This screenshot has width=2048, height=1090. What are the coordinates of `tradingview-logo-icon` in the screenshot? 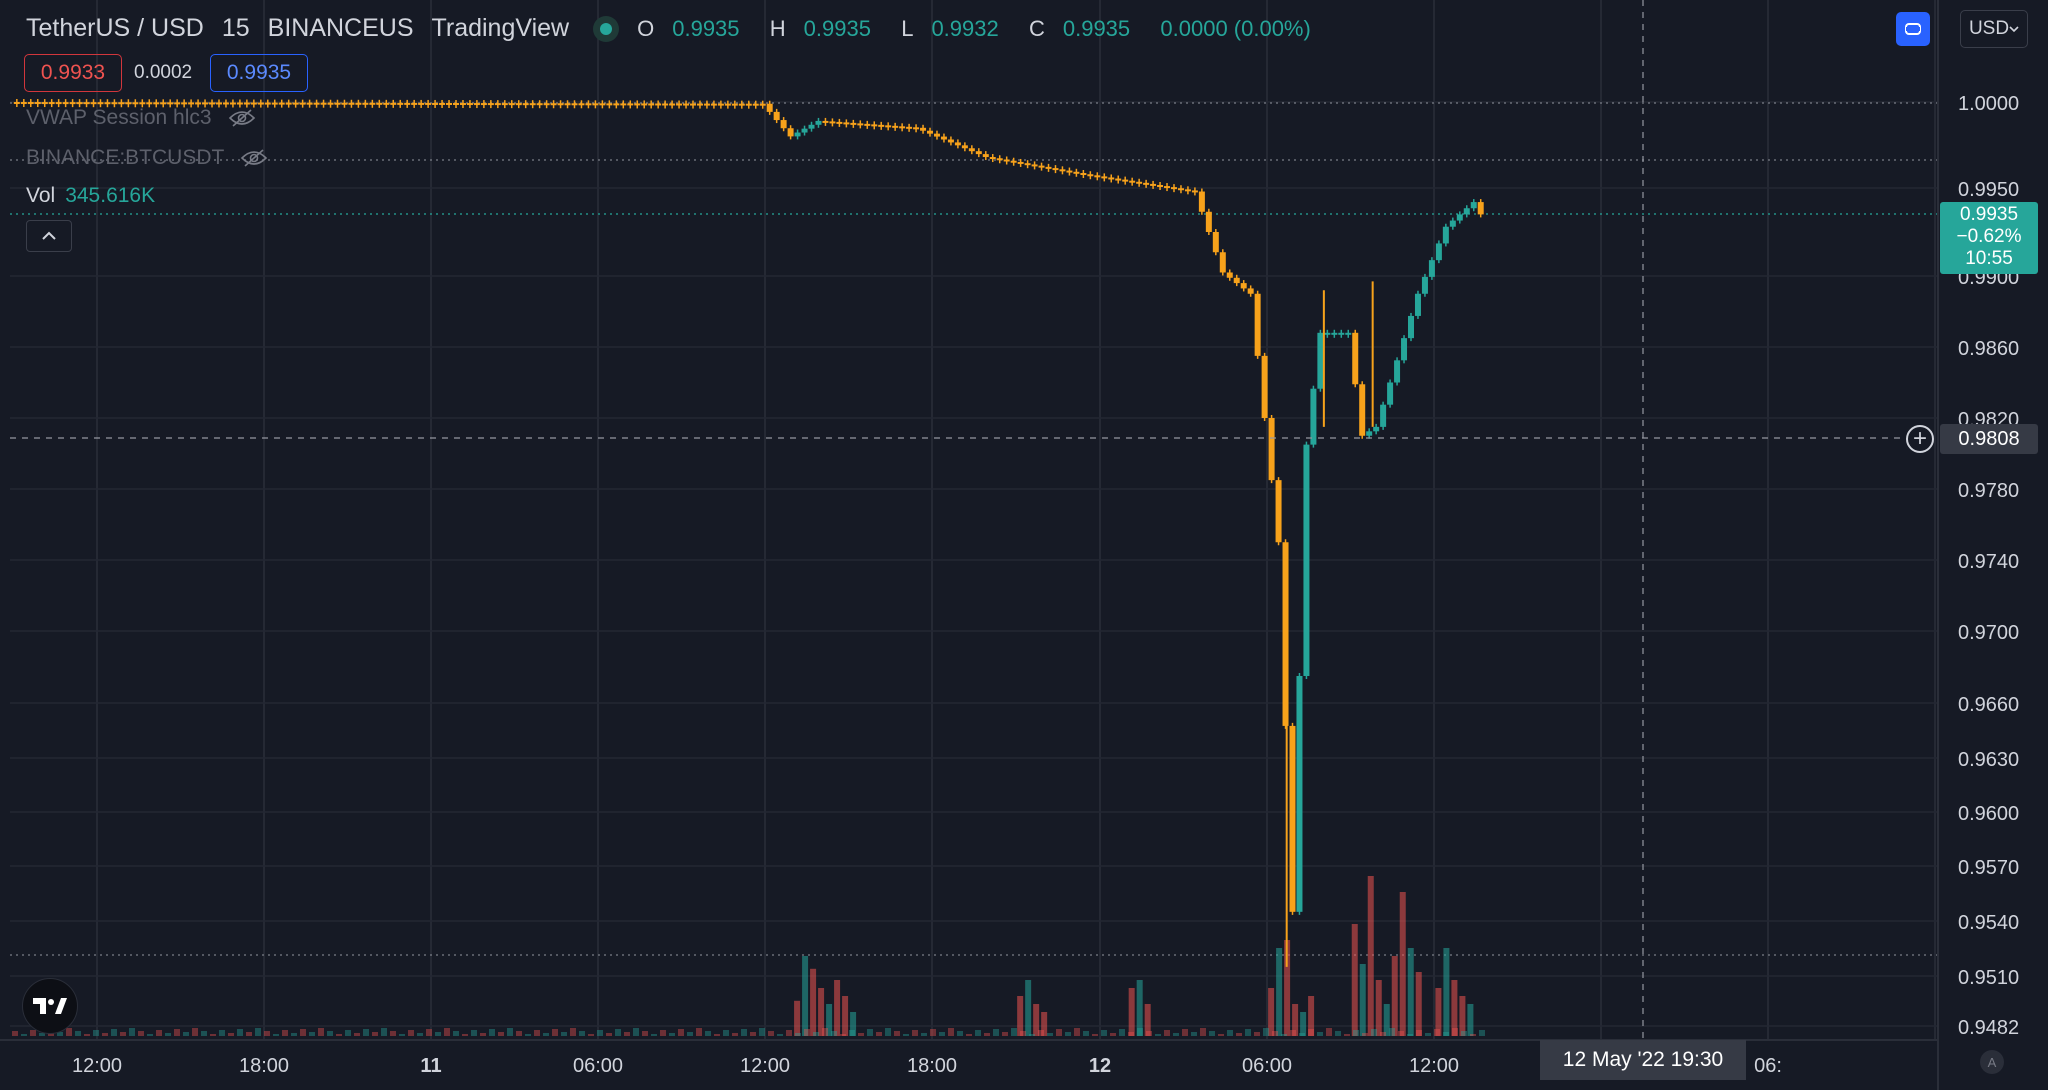 It's located at (50, 1006).